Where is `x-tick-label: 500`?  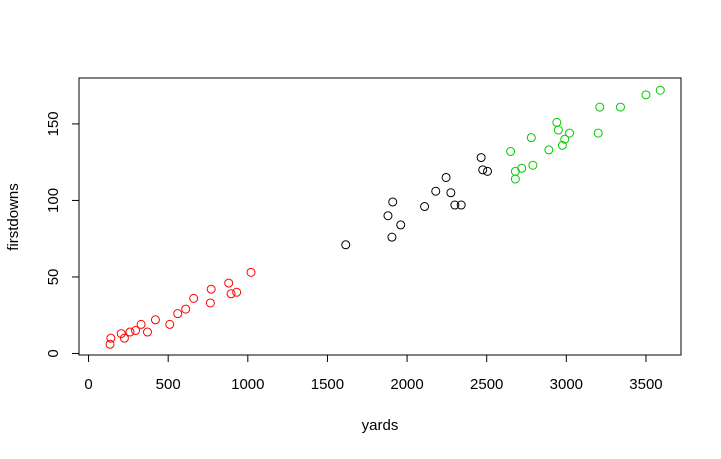
x-tick-label: 500 is located at coordinates (168, 384).